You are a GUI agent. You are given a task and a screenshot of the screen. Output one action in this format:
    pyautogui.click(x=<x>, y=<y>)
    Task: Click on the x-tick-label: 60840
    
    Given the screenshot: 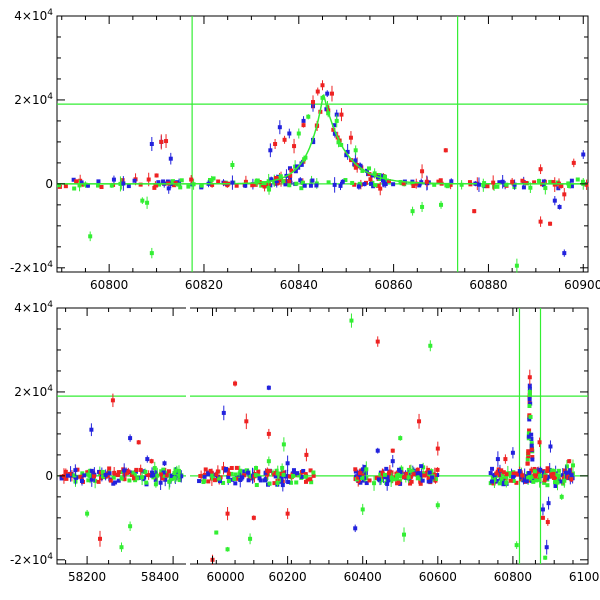 What is the action you would take?
    pyautogui.click(x=299, y=285)
    